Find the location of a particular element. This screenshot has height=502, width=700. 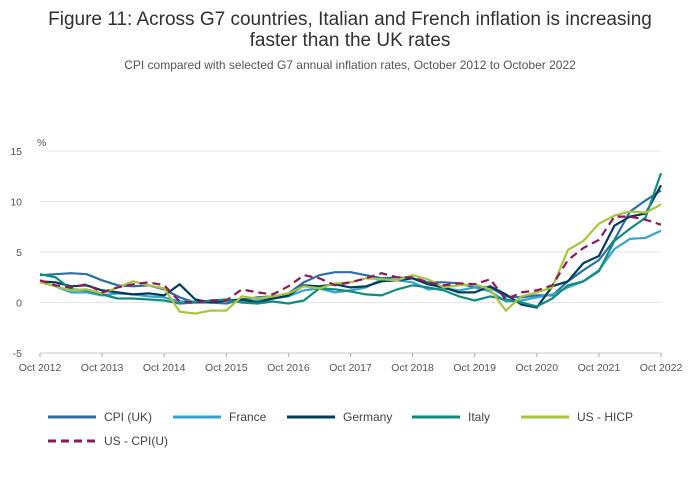

legend-item: Germany is located at coordinates (339, 417).